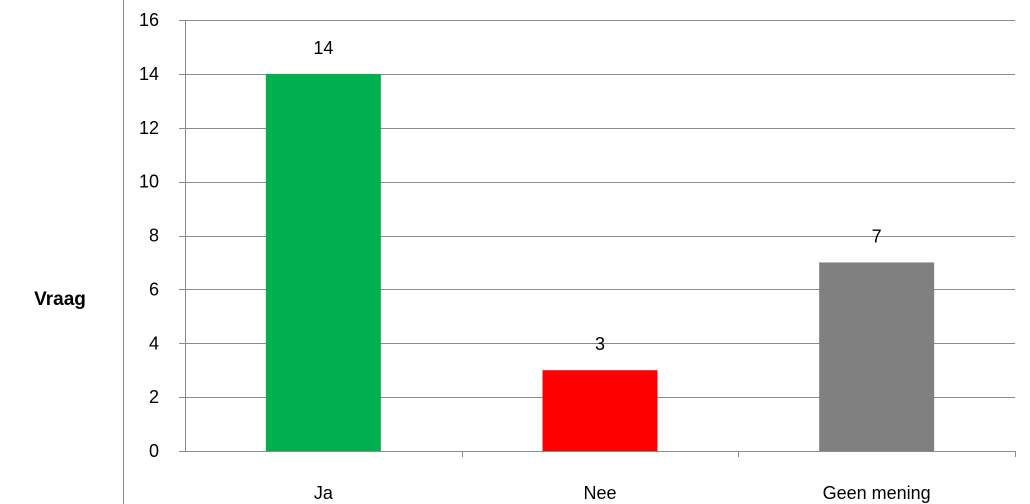  Describe the element at coordinates (323, 48) in the screenshot. I see `data-label: 14` at that location.